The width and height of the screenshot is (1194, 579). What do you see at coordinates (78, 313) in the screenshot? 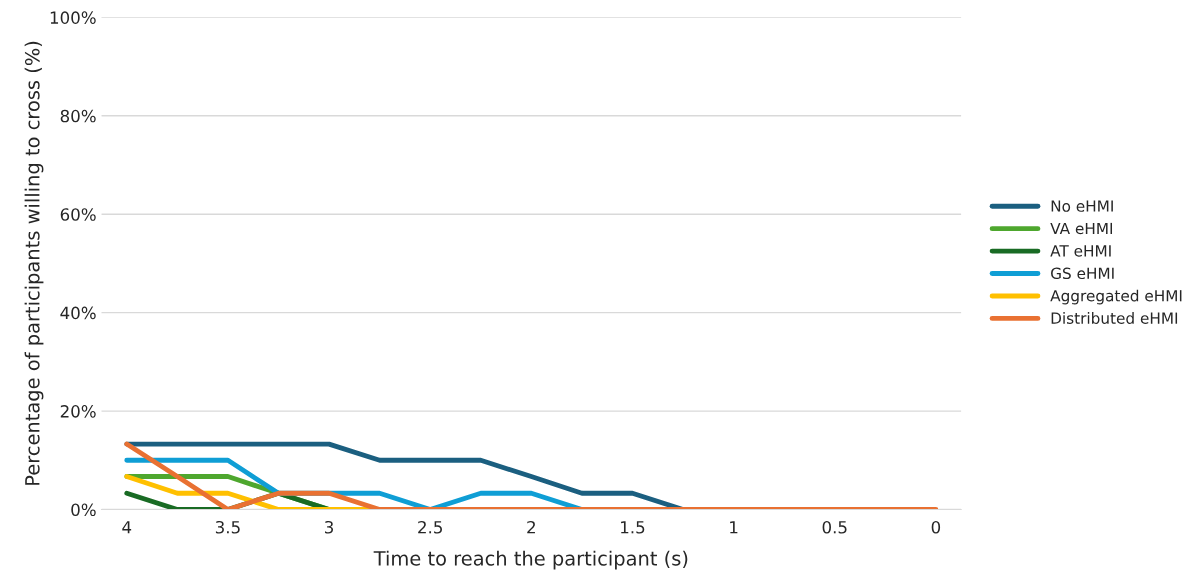
I see `y-tick-label: 40%` at bounding box center [78, 313].